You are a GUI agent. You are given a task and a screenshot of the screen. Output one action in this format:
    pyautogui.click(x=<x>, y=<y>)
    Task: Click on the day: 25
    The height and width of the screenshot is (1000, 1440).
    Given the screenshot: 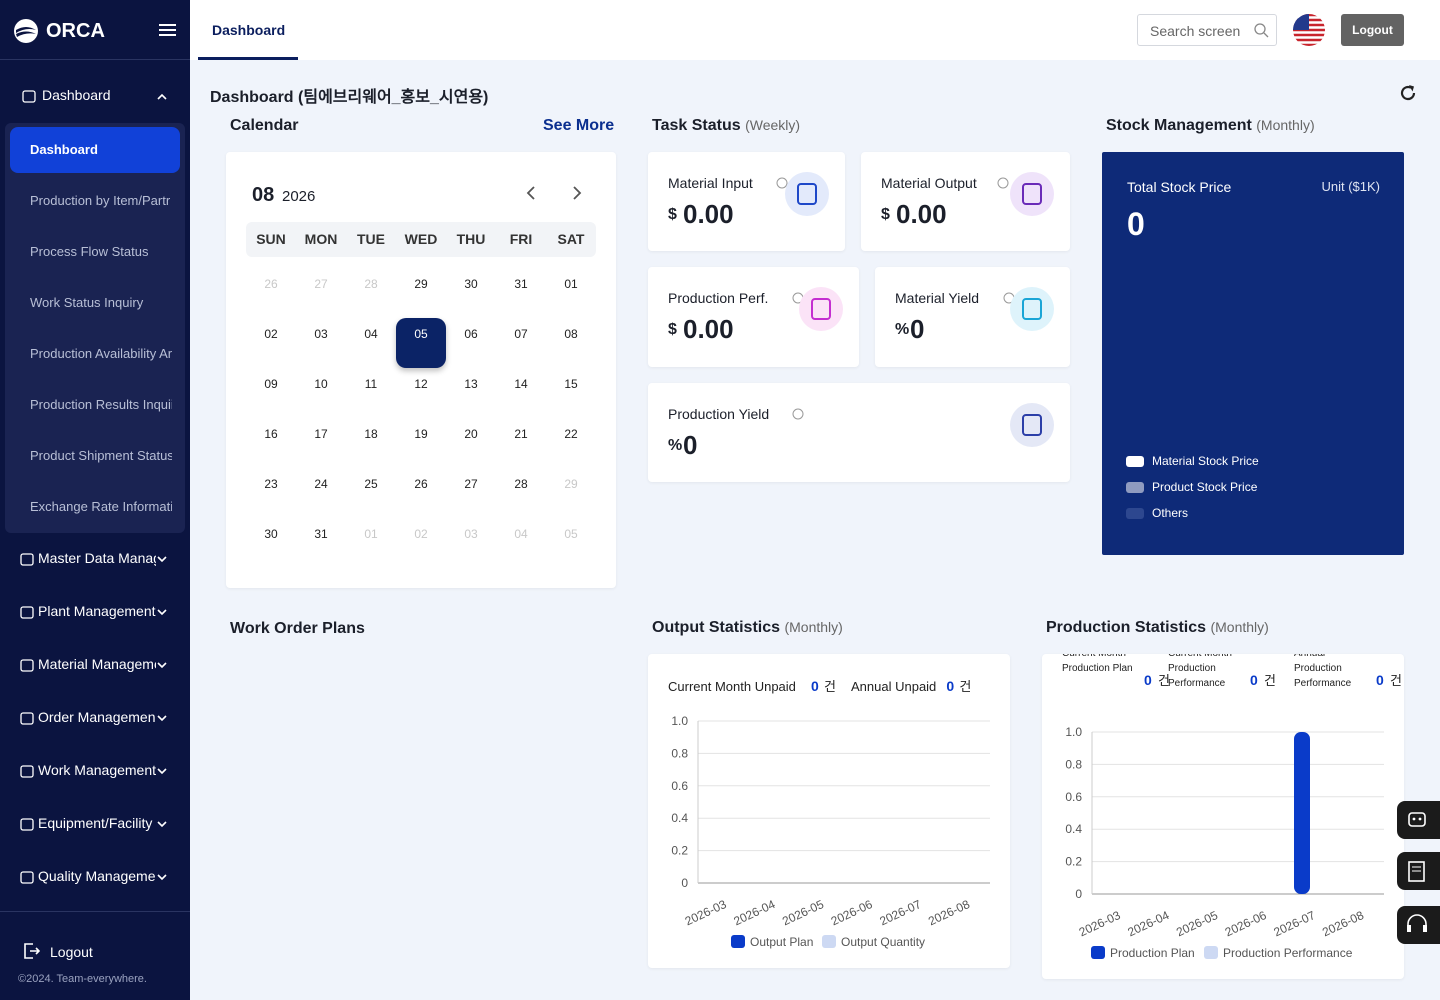 What is the action you would take?
    pyautogui.click(x=371, y=484)
    